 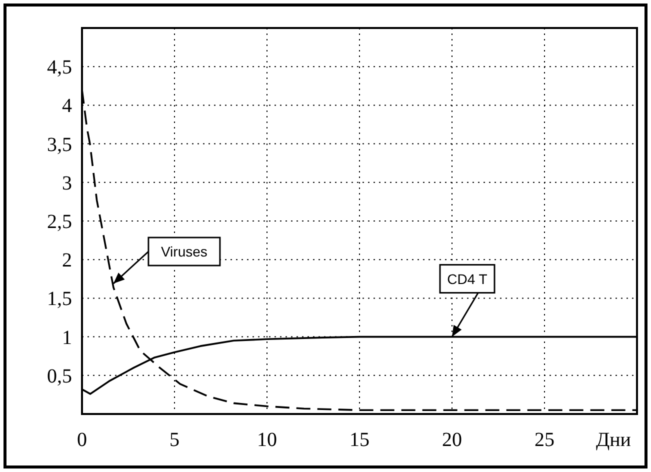 What do you see at coordinates (67, 261) in the screenshot?
I see `y-tick-label: 2` at bounding box center [67, 261].